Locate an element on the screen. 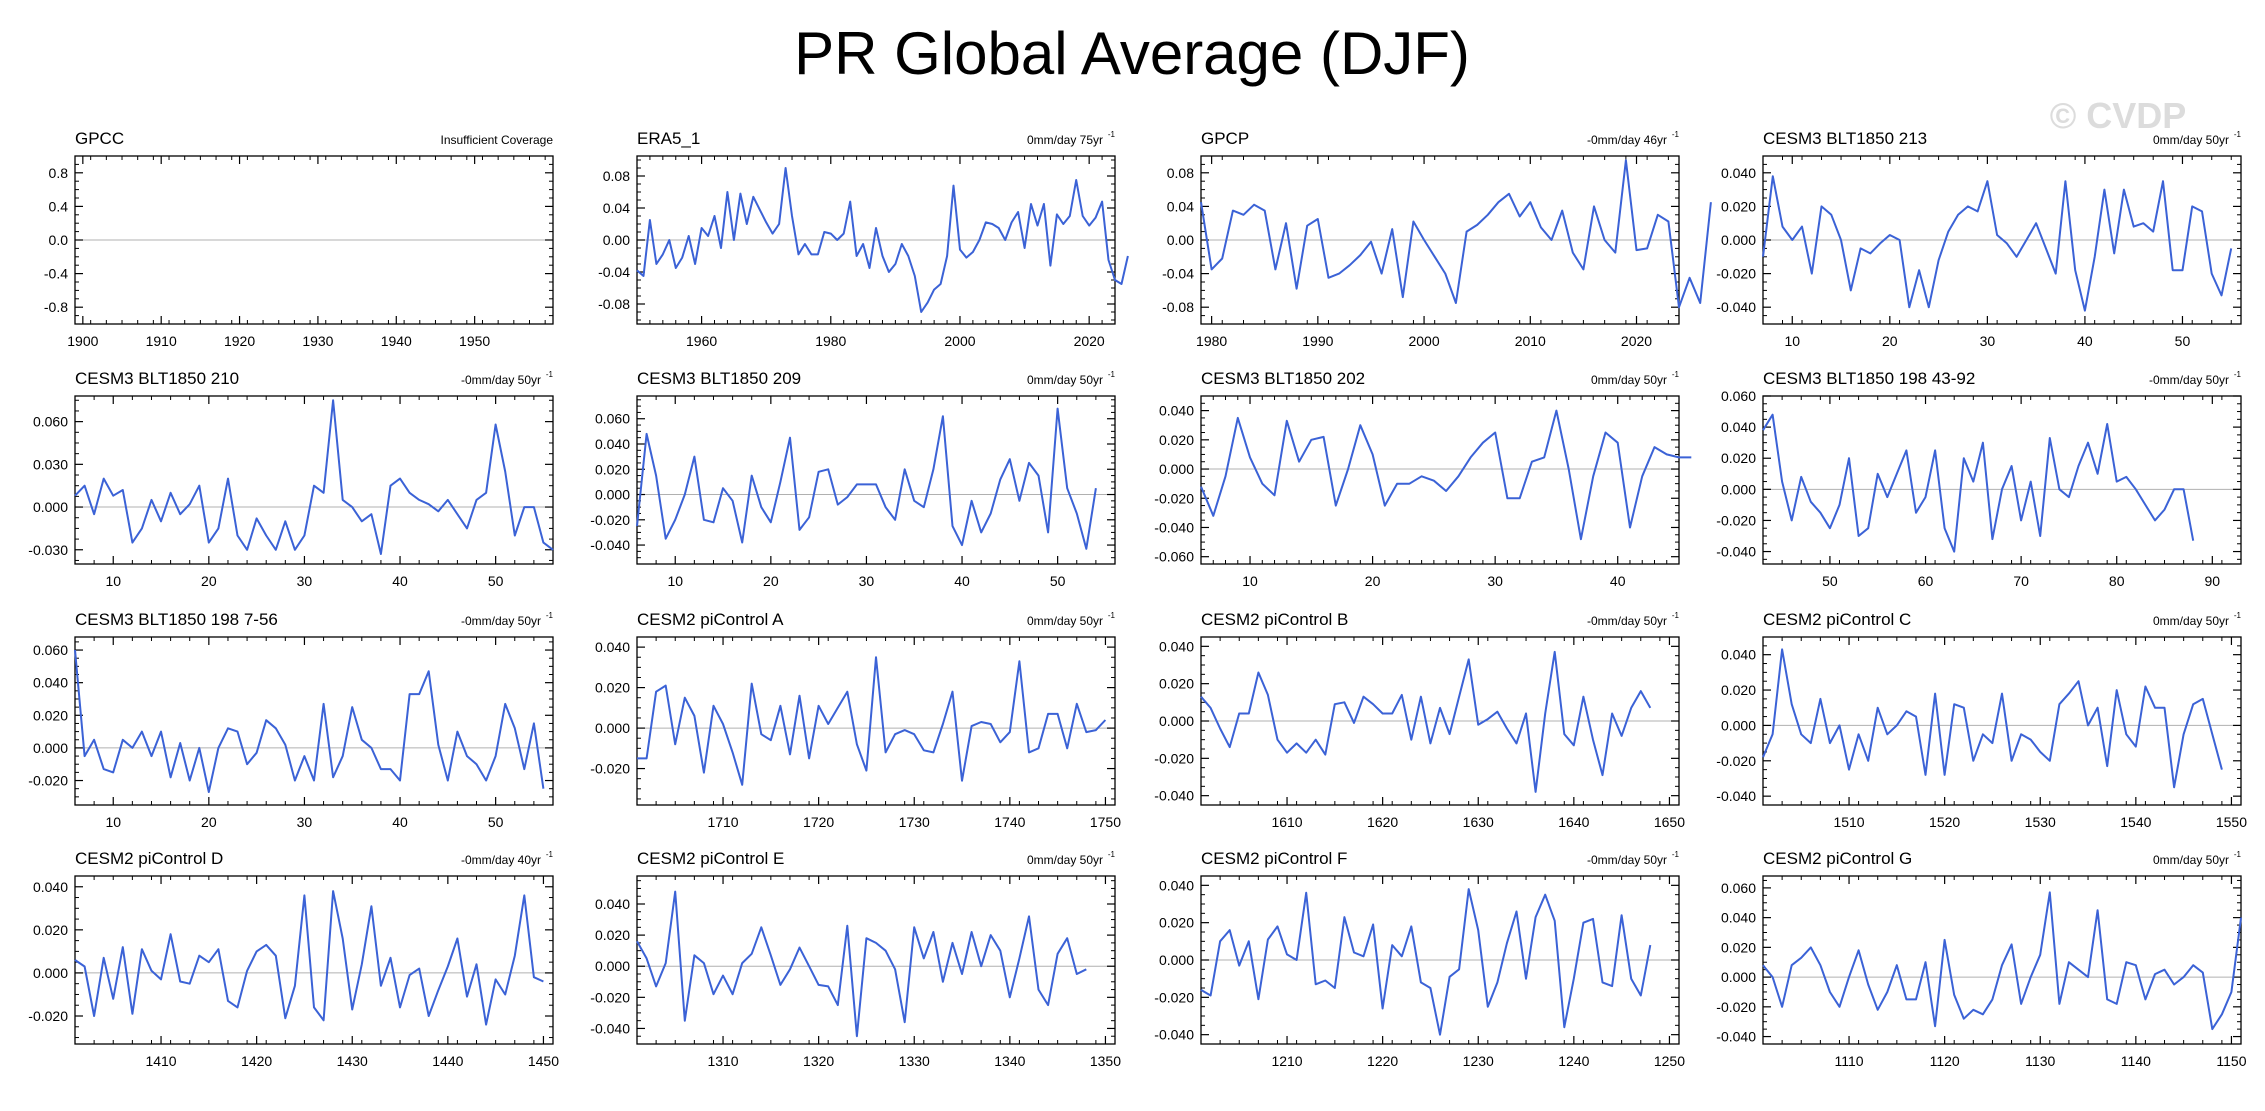  y-tick-label: -0.030 is located at coordinates (48, 550).